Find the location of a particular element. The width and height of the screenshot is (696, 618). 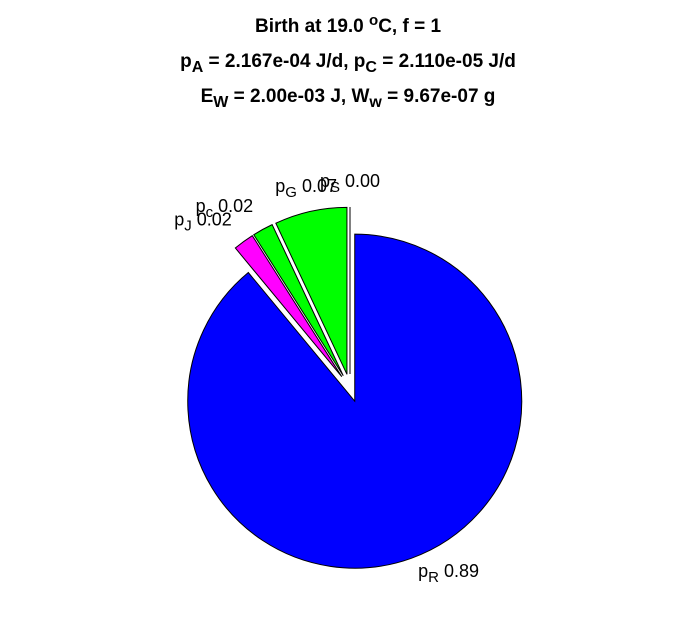

title-part: w is located at coordinates (375, 102).